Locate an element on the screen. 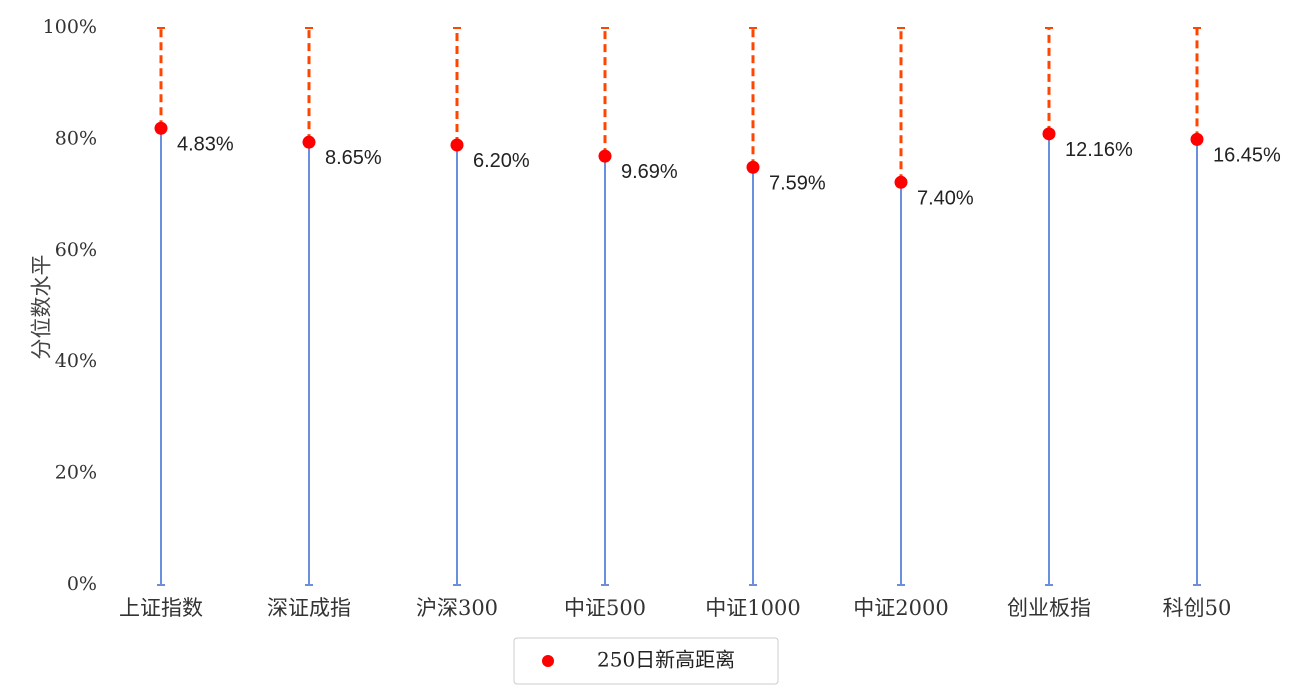 This screenshot has width=1302, height=690. y-tick-label: 20% is located at coordinates (76, 473).